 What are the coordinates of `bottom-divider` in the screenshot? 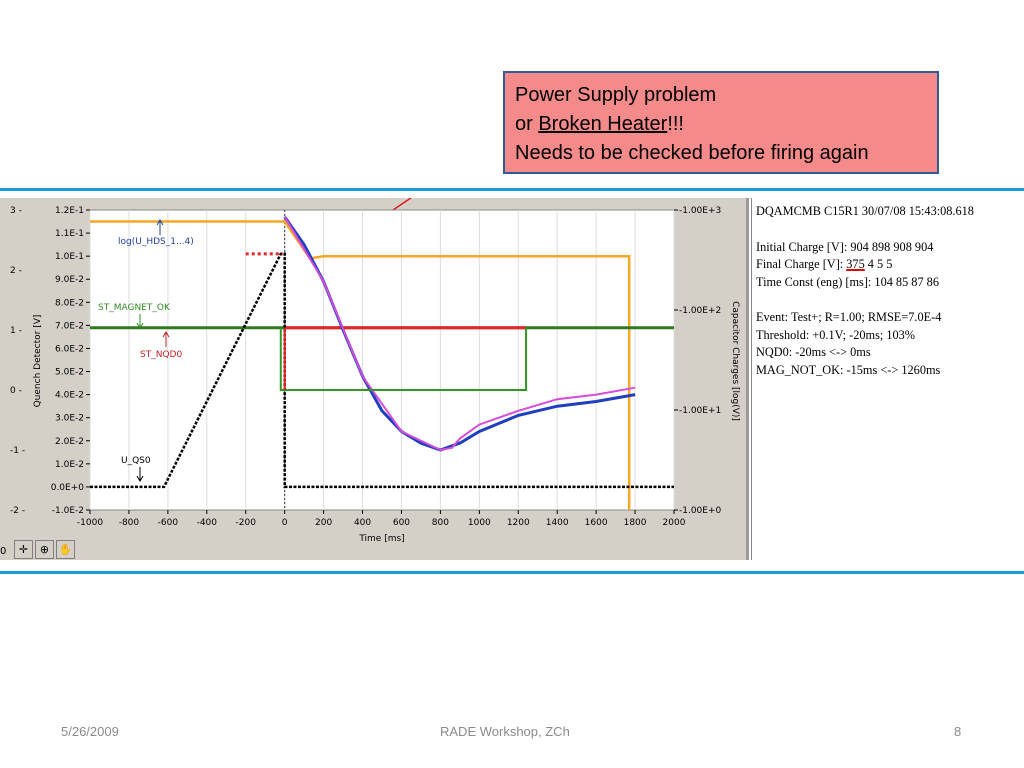 It's located at (512, 572).